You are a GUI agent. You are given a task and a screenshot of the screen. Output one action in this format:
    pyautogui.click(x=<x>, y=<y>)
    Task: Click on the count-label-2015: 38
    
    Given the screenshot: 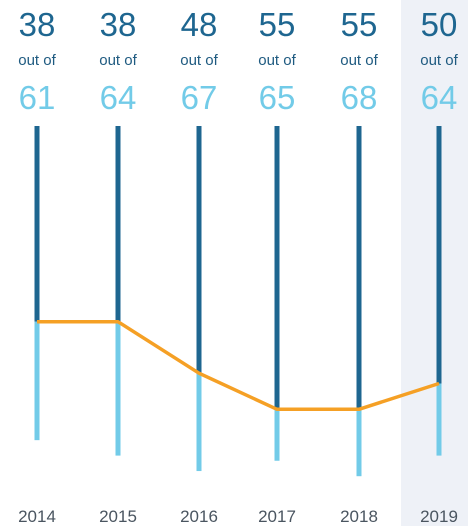 What is the action you would take?
    pyautogui.click(x=118, y=24)
    